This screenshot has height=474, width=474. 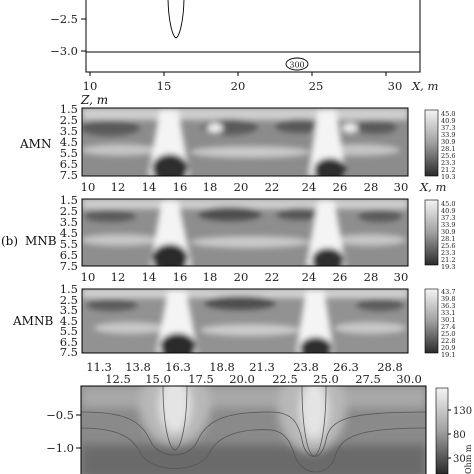 What do you see at coordinates (60, 448) in the screenshot?
I see `bottom-y-tick: −1.0` at bounding box center [60, 448].